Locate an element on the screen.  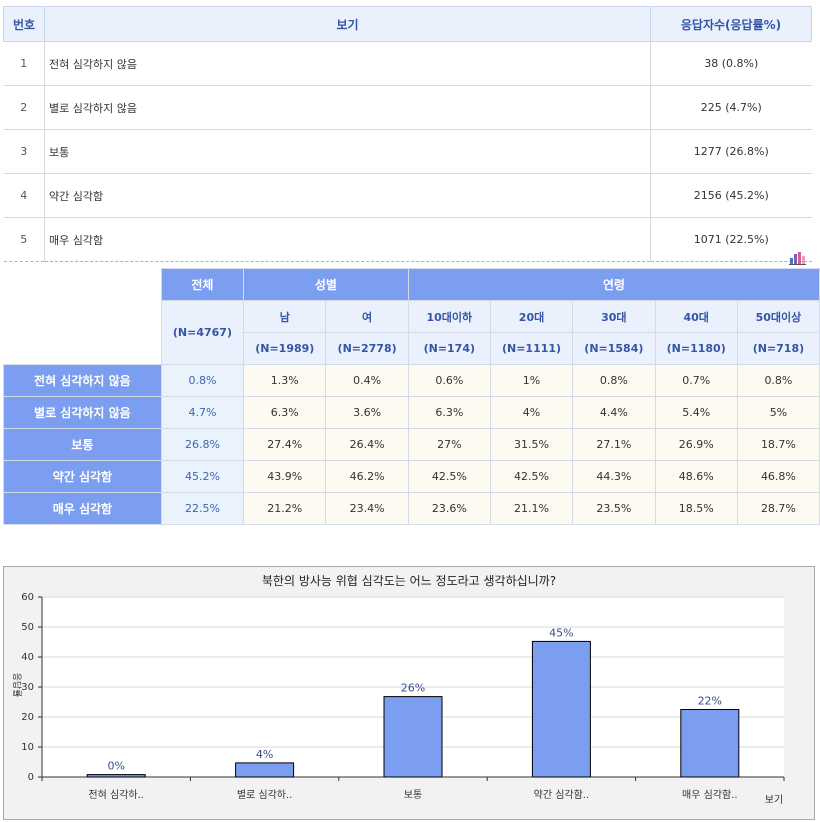
y-tick-label: 30 is located at coordinates (27, 687).